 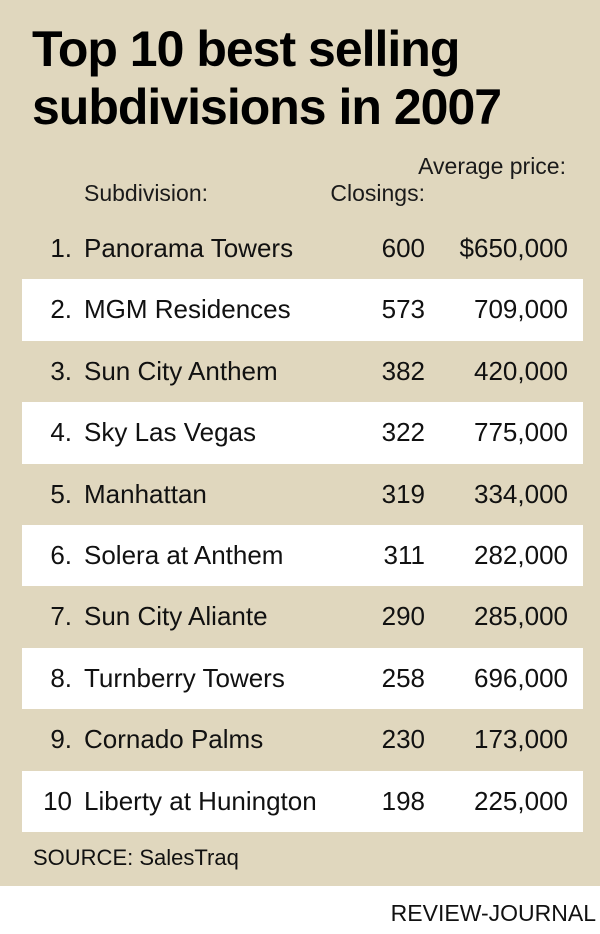 What do you see at coordinates (187, 309) in the screenshot?
I see `subdivision-cell: MGM Residences` at bounding box center [187, 309].